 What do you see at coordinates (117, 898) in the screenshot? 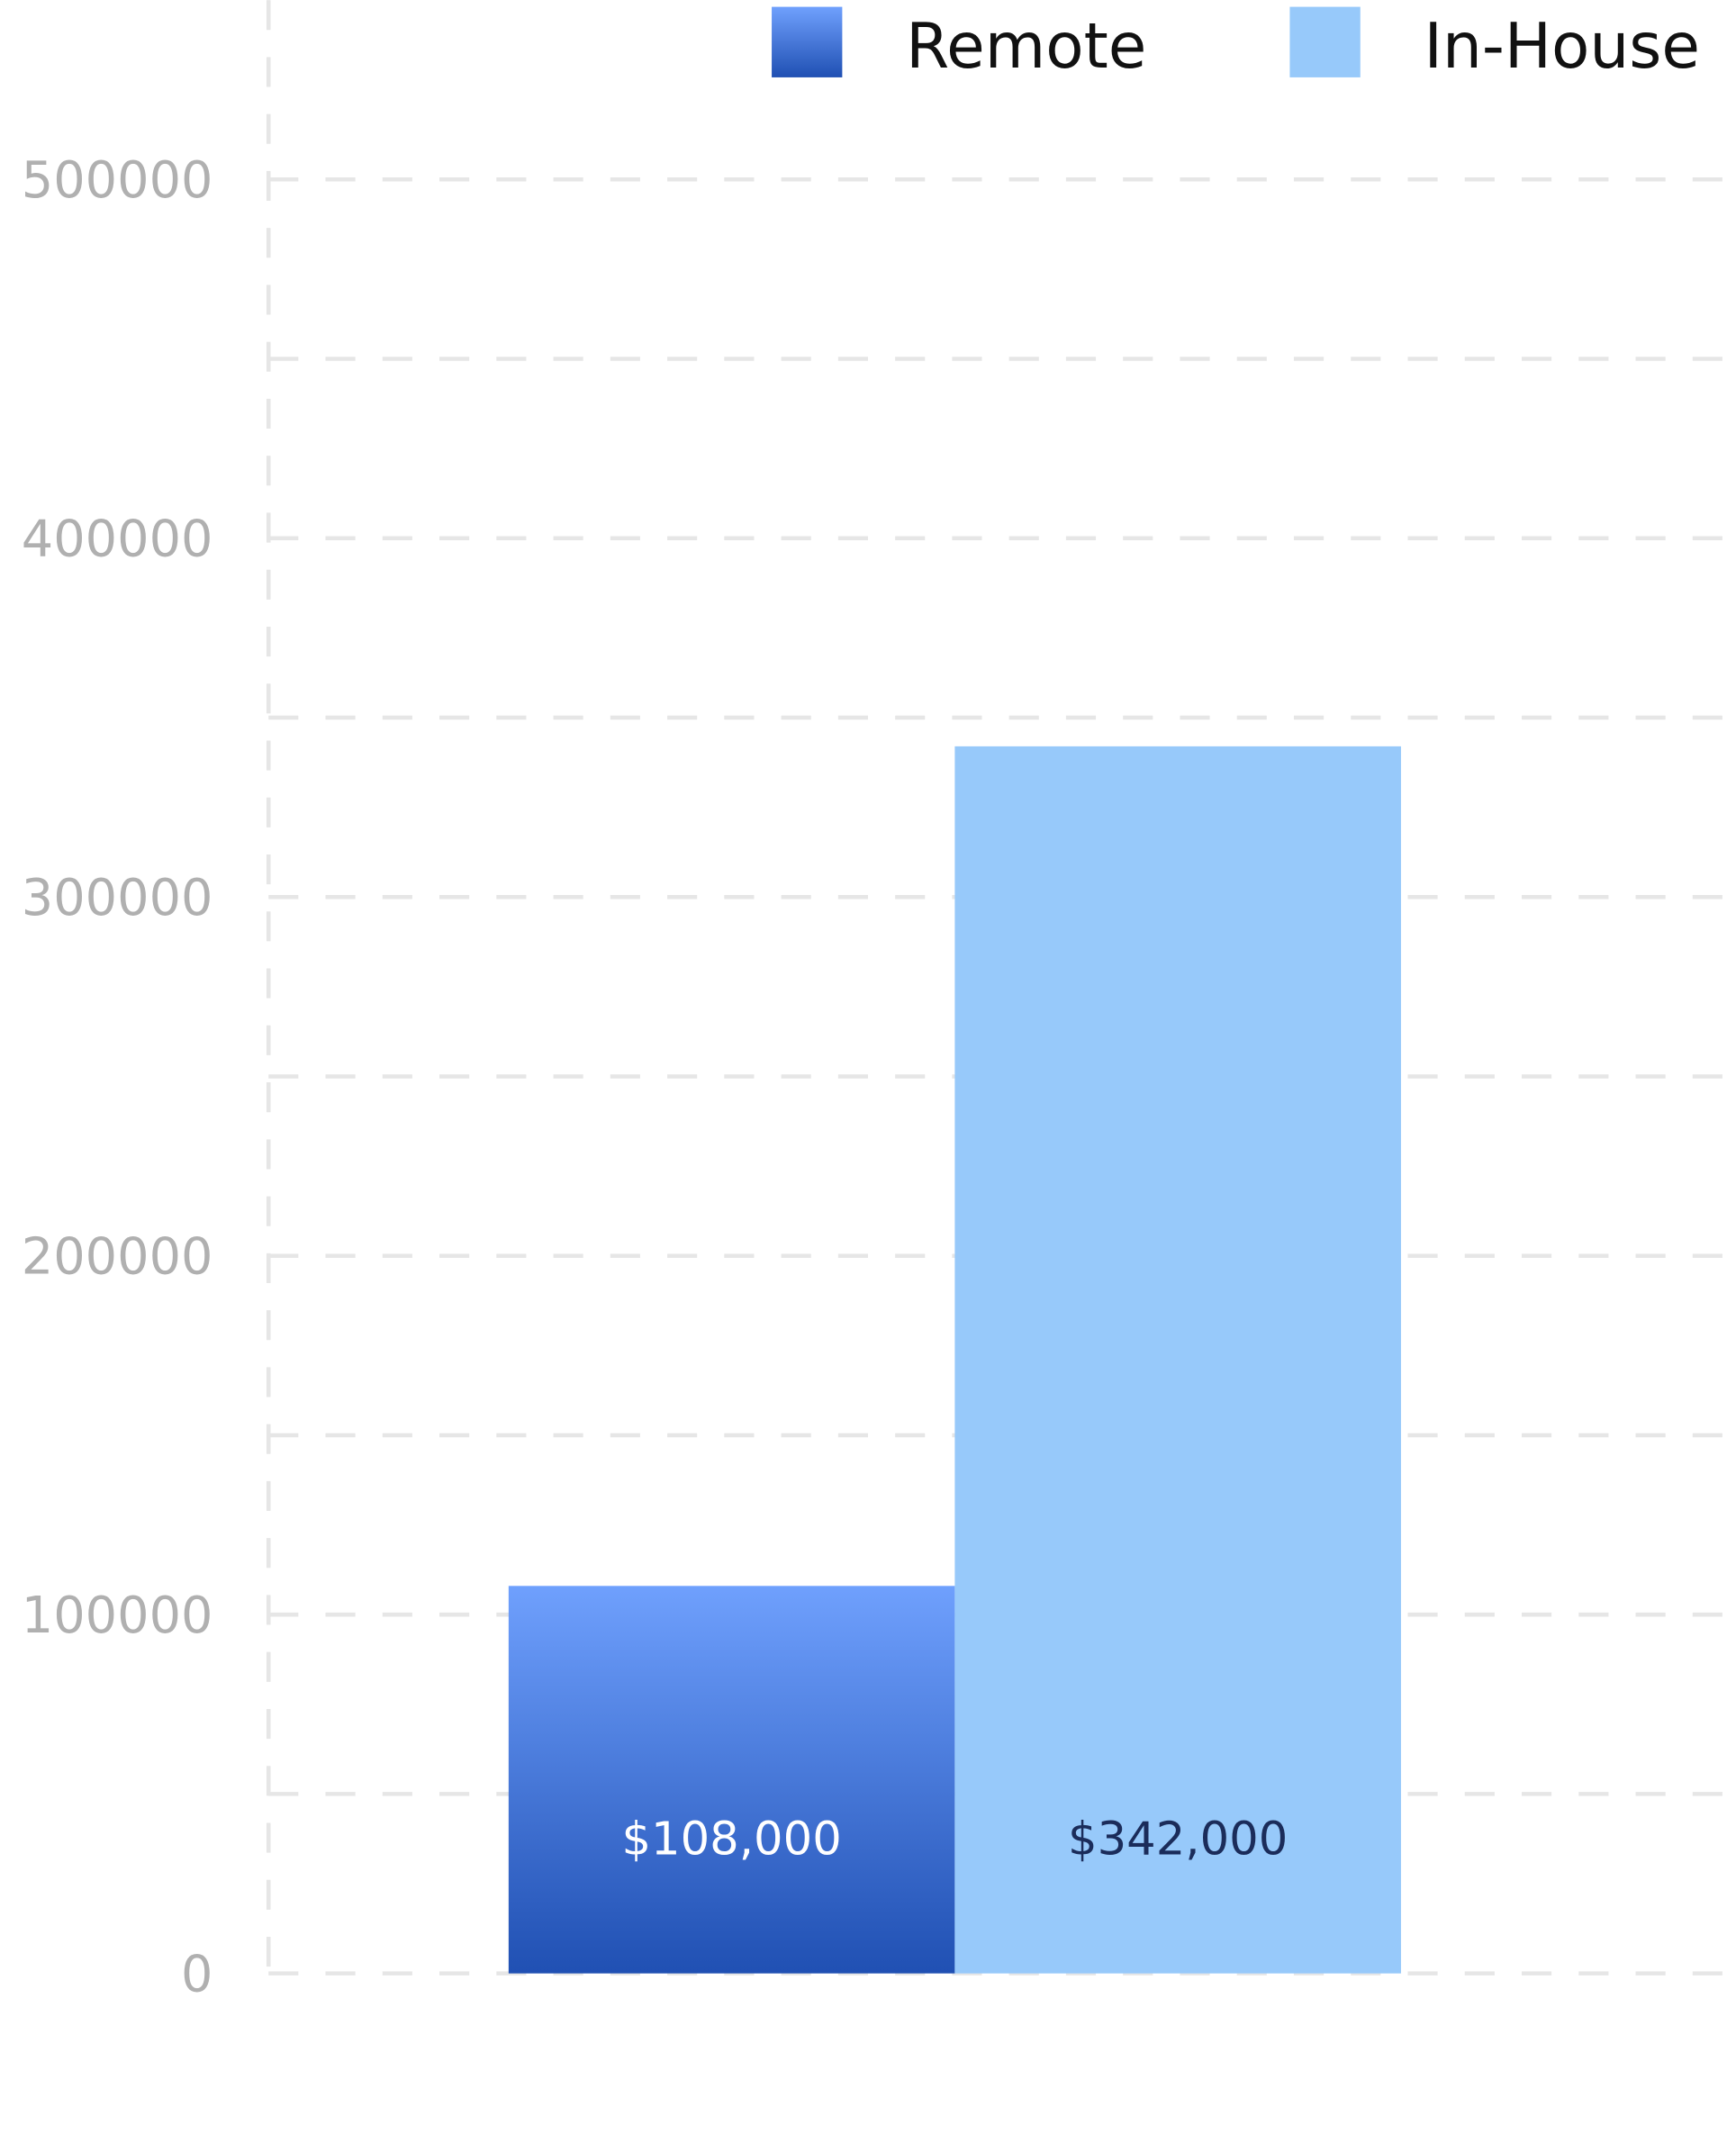
I see `y-tick-label: 300000` at bounding box center [117, 898].